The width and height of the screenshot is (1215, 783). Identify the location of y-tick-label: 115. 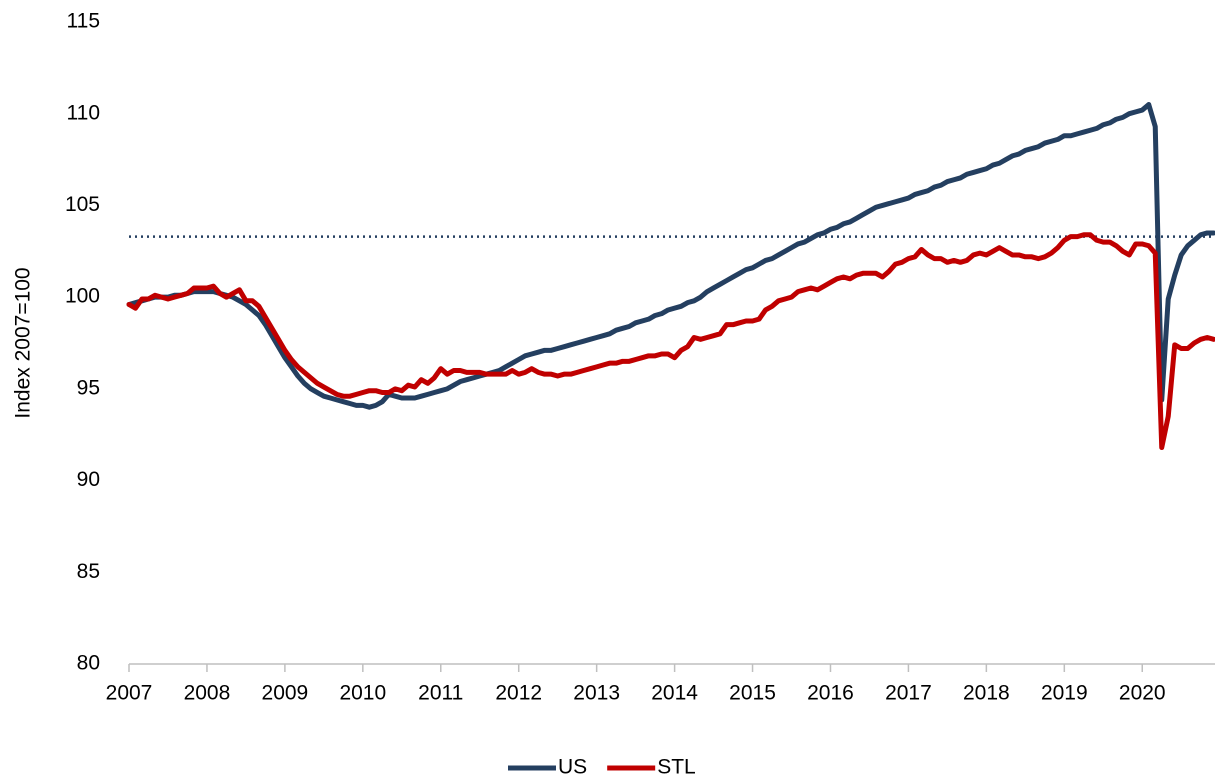
(83, 21).